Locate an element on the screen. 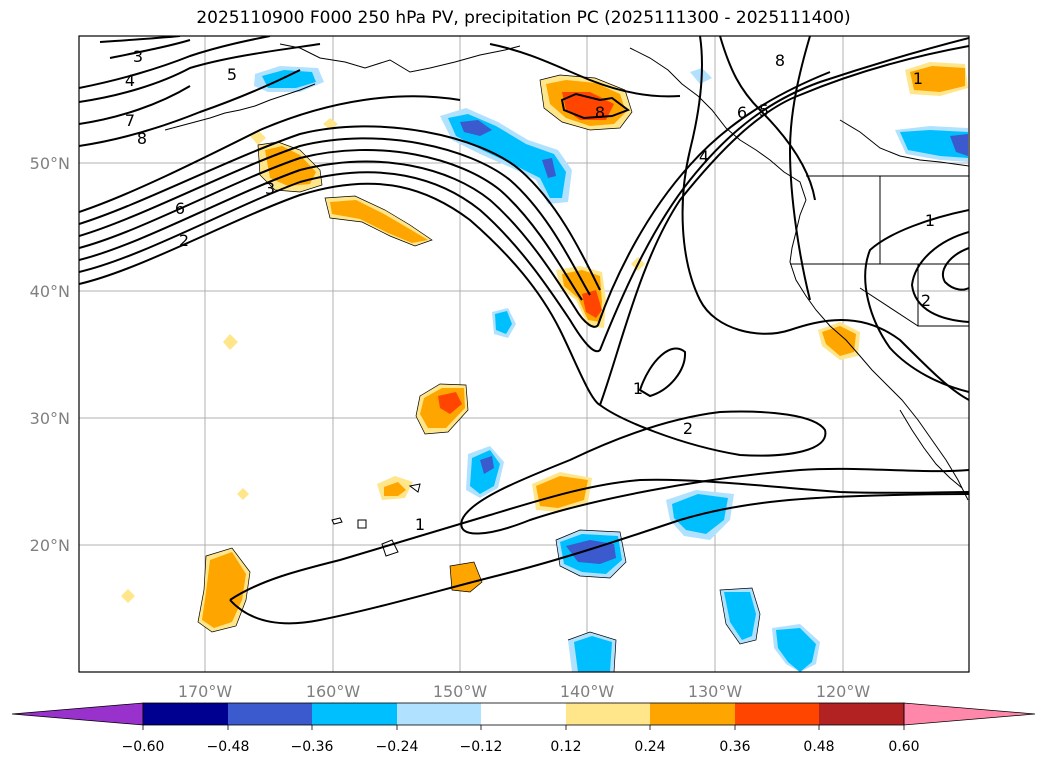 The image size is (1047, 765). colorbar-frame is located at coordinates (523, 714).